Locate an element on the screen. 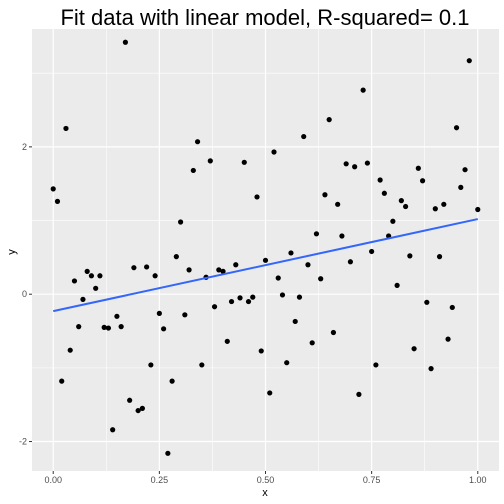  y-tick-label: -2 is located at coordinates (23, 442).